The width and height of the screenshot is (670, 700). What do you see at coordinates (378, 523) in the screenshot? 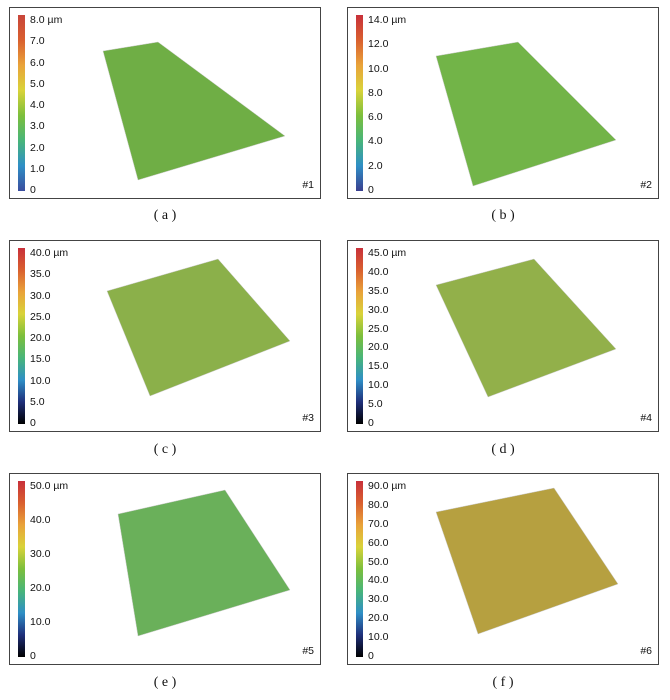
I see `colorbar-tick-label: 70.0` at bounding box center [378, 523].